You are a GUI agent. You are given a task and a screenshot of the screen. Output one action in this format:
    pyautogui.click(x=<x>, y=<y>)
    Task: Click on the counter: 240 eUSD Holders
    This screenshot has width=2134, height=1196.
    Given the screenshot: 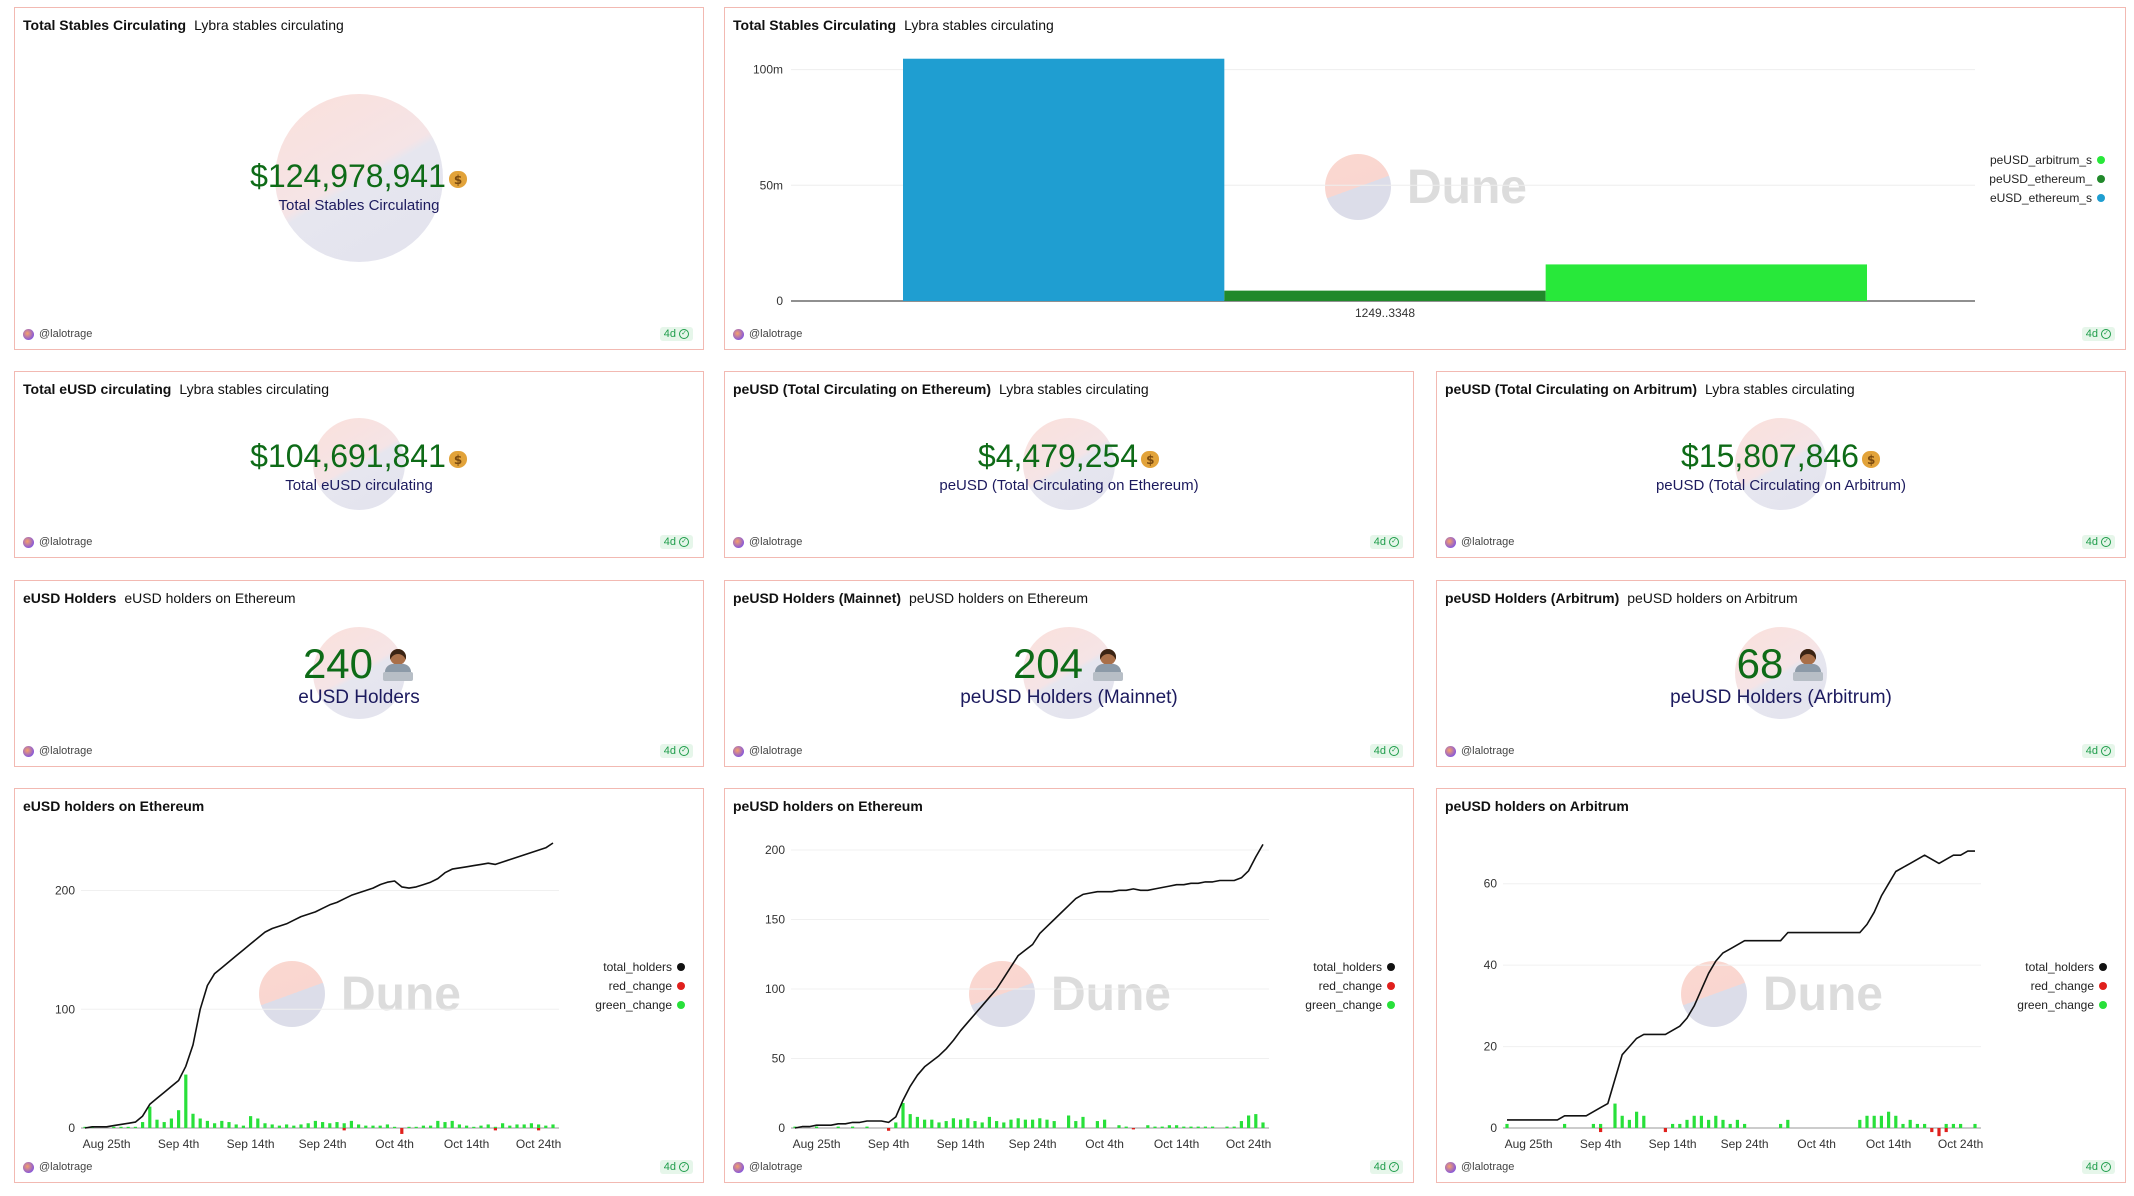 What is the action you would take?
    pyautogui.click(x=359, y=673)
    